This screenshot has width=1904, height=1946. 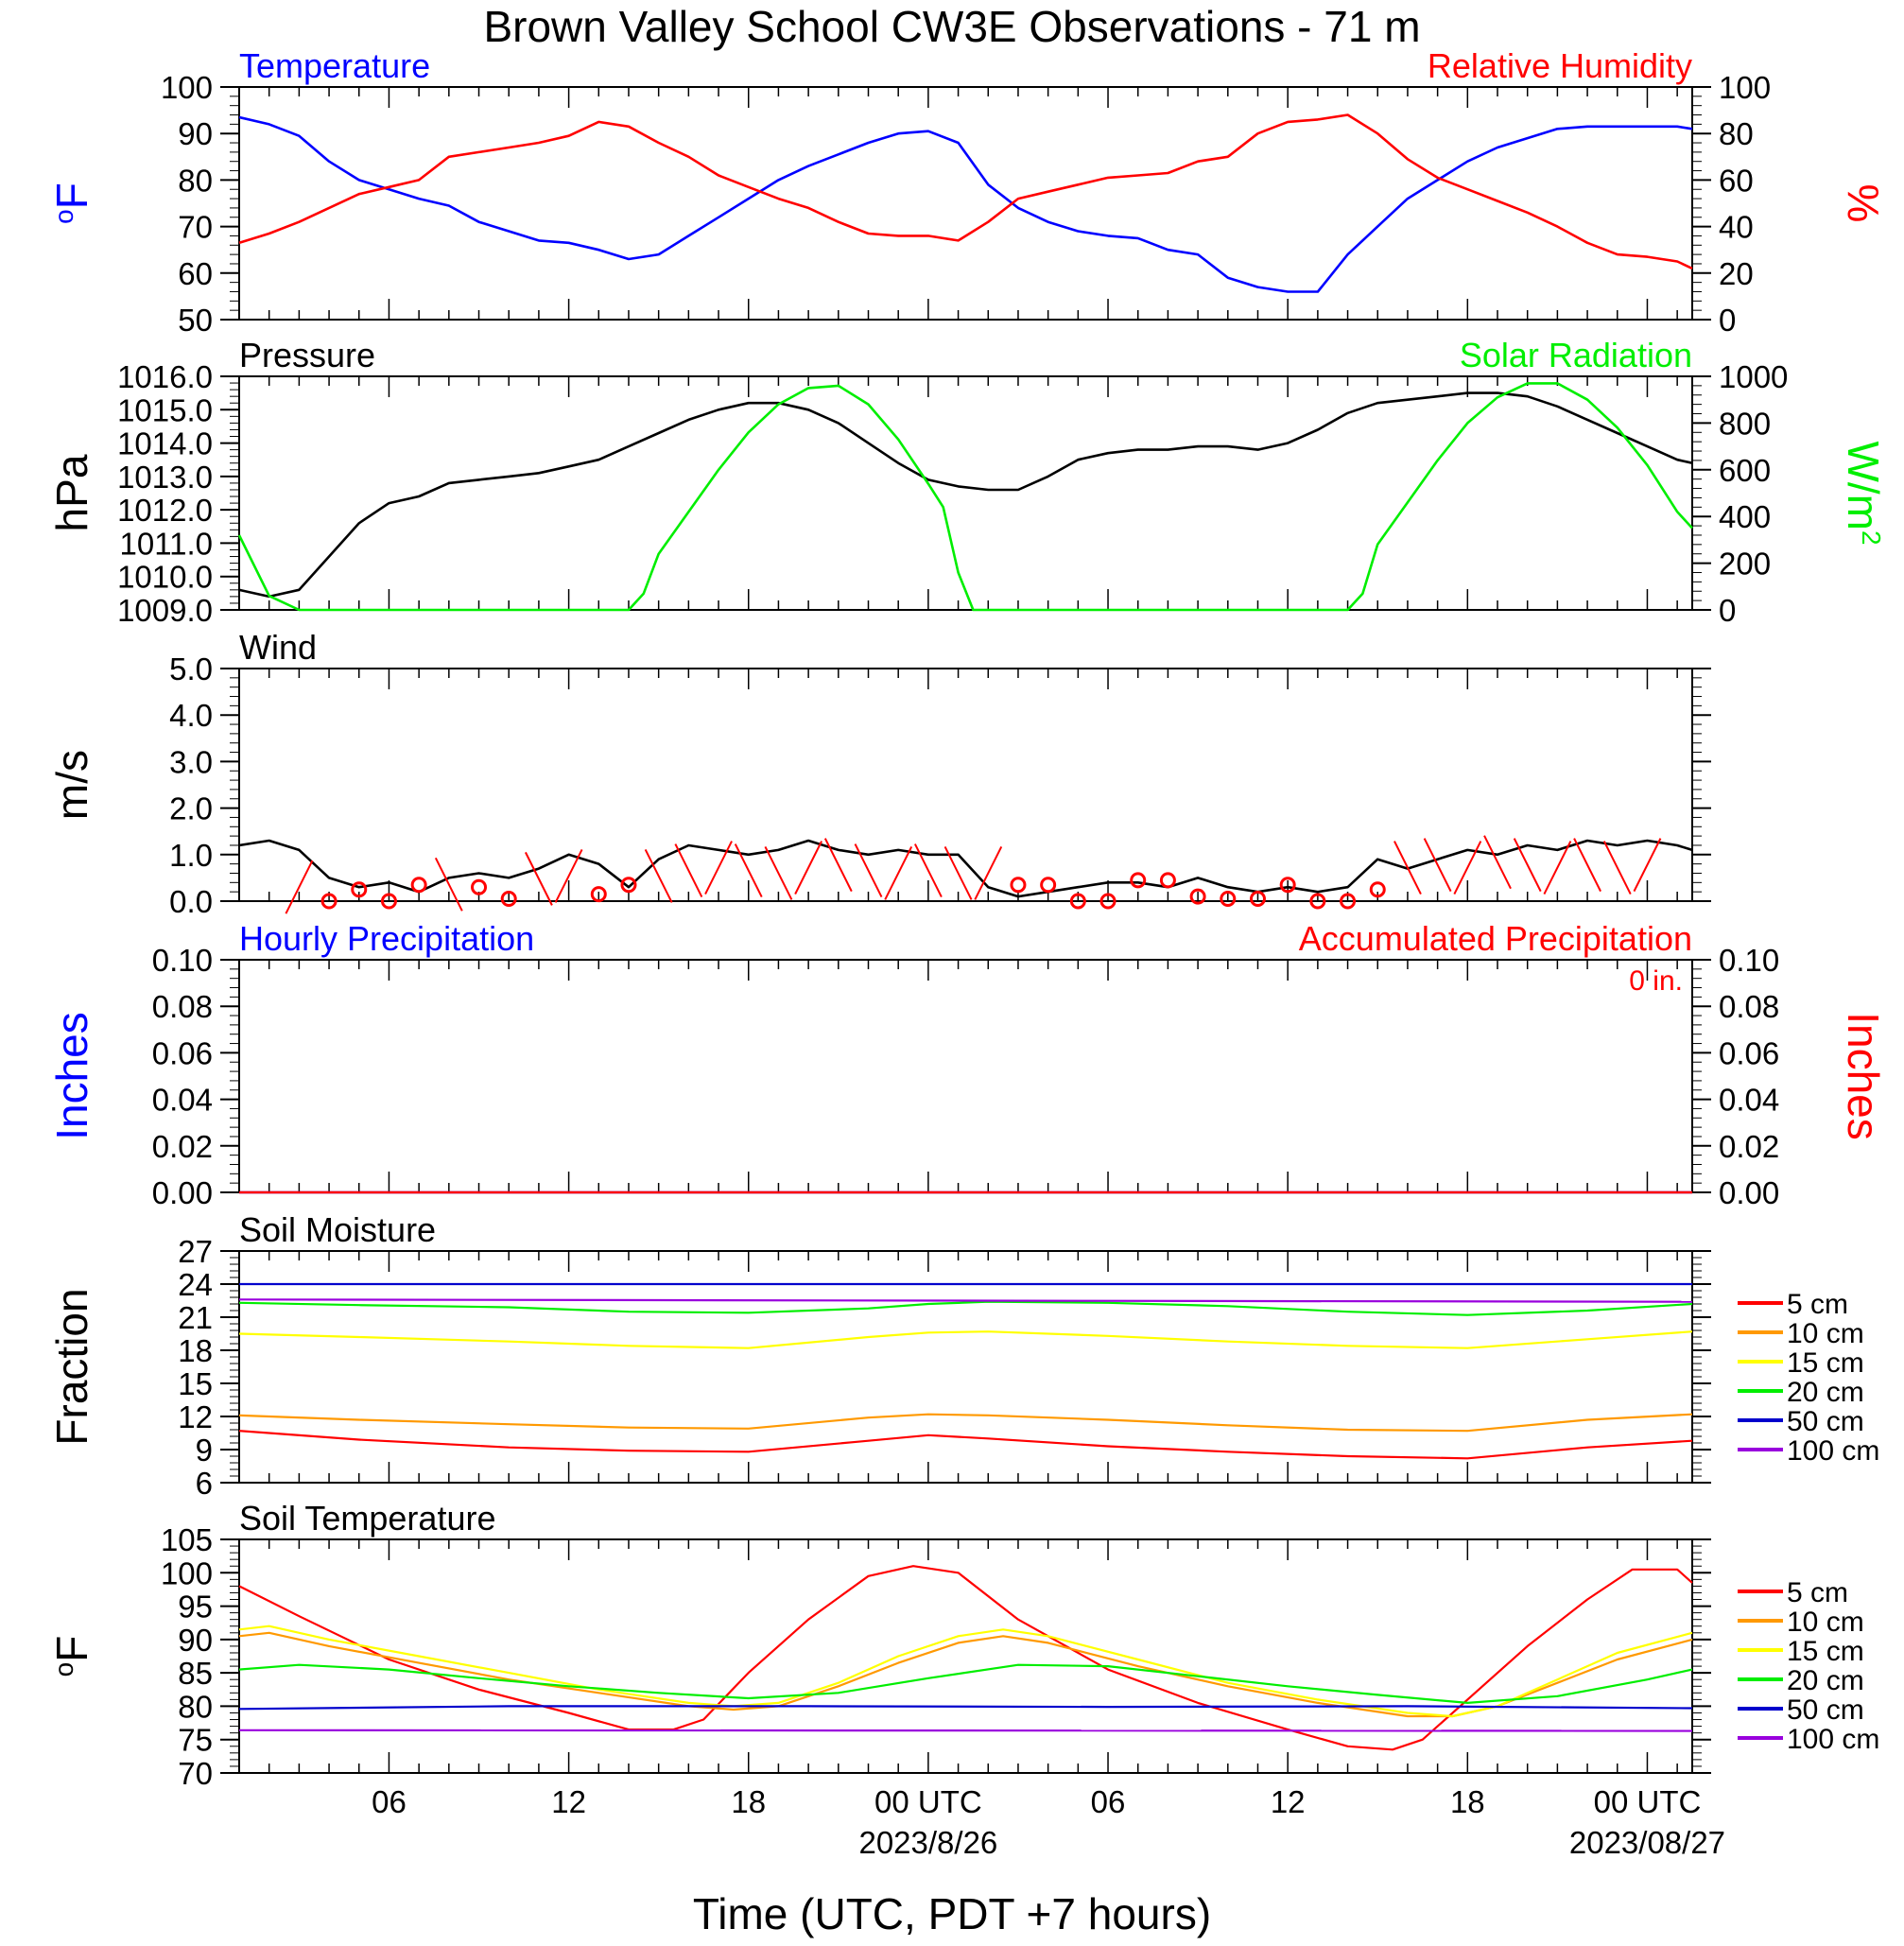 I want to click on right-tick-label: 0.06, so click(x=1749, y=1053).